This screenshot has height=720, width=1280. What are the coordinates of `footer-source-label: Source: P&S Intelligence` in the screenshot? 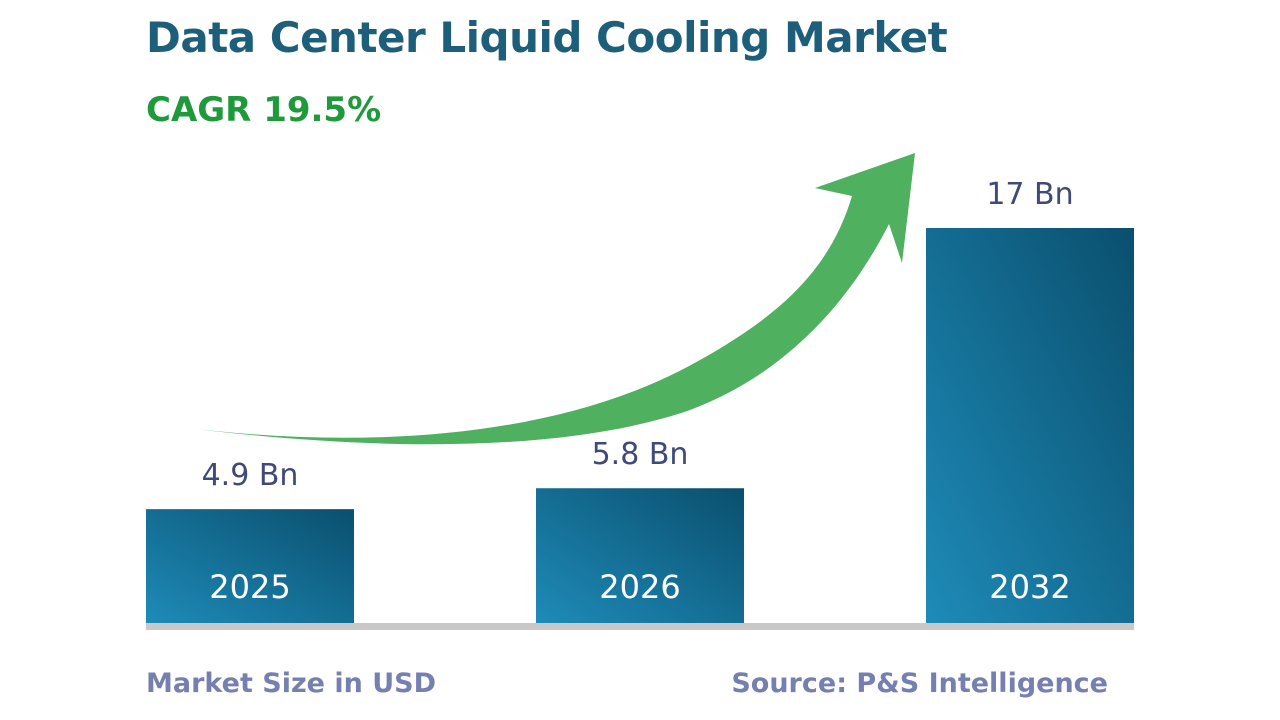 It's located at (919, 683).